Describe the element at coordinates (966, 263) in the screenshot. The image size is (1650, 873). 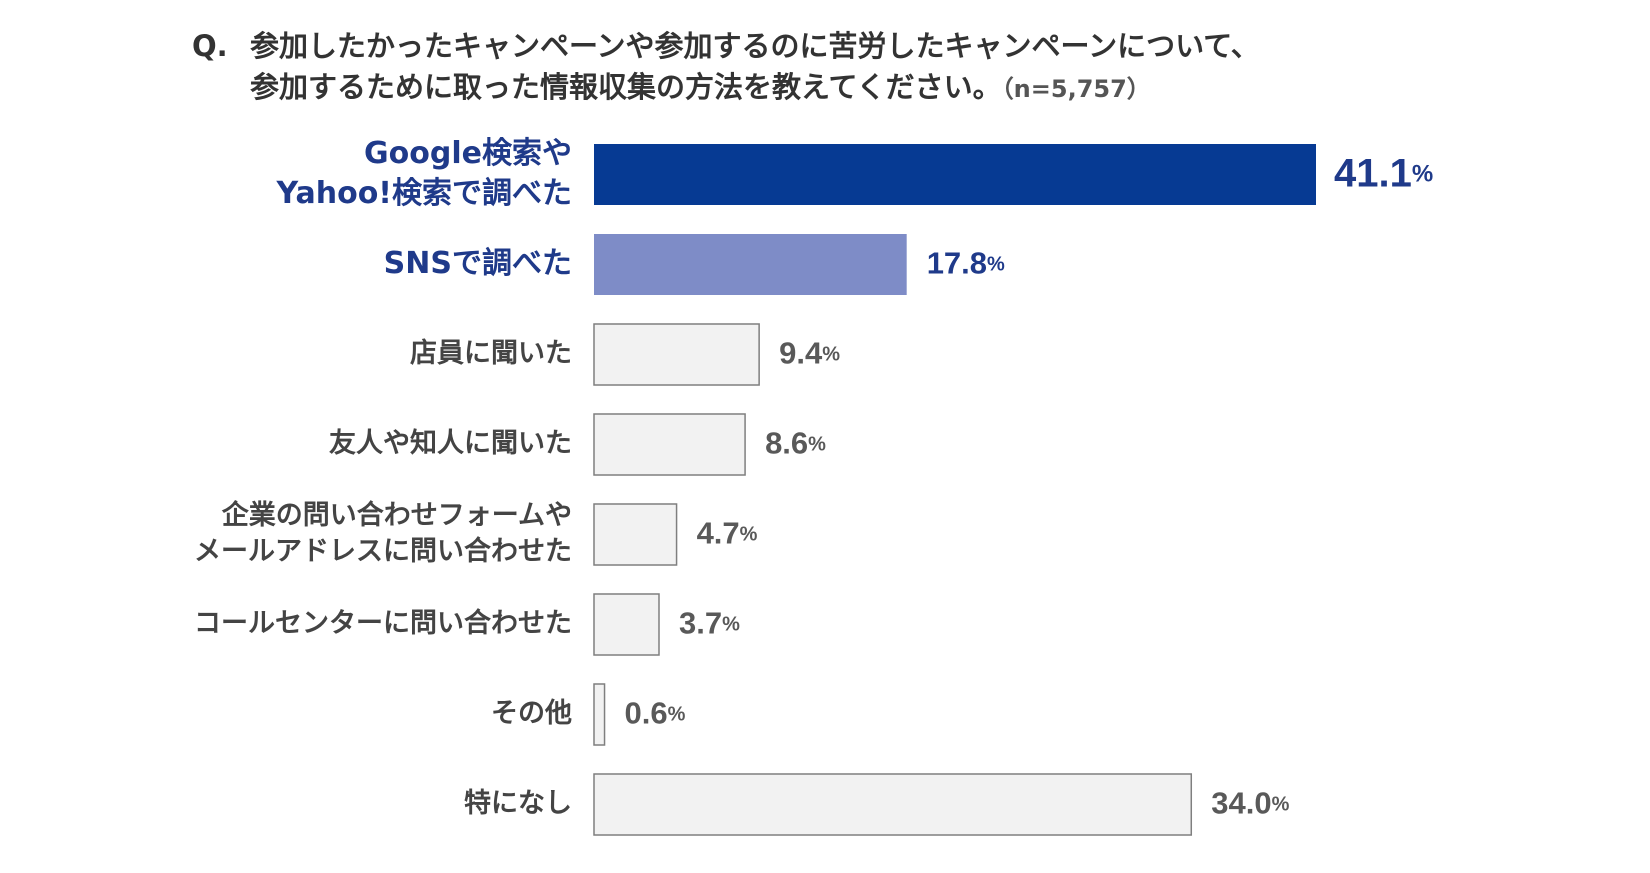
I see `value-label-1: 17.8%` at that location.